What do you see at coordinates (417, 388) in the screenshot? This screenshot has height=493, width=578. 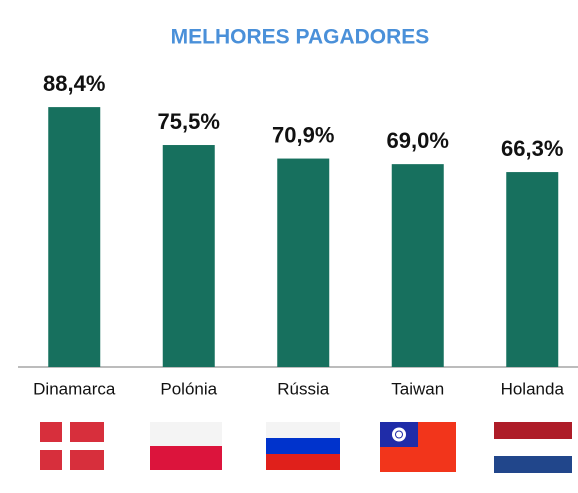 I see `x-tick-label: Taiwan` at bounding box center [417, 388].